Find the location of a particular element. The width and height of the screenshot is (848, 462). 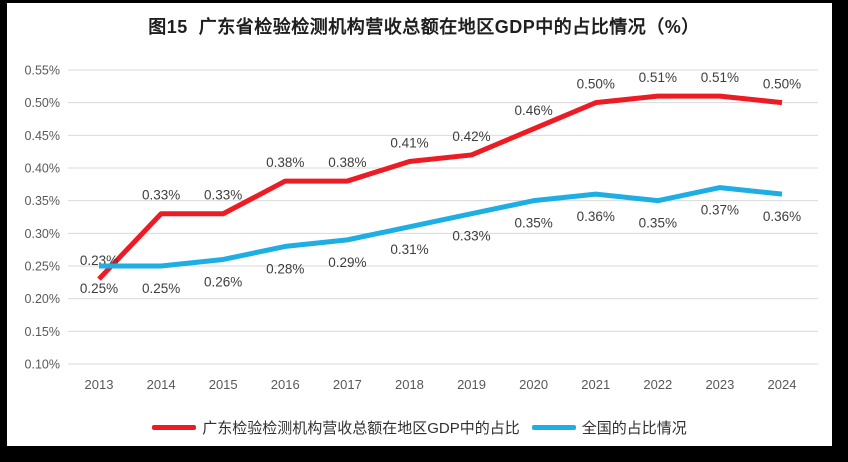

data-label: 0.26% is located at coordinates (223, 281).